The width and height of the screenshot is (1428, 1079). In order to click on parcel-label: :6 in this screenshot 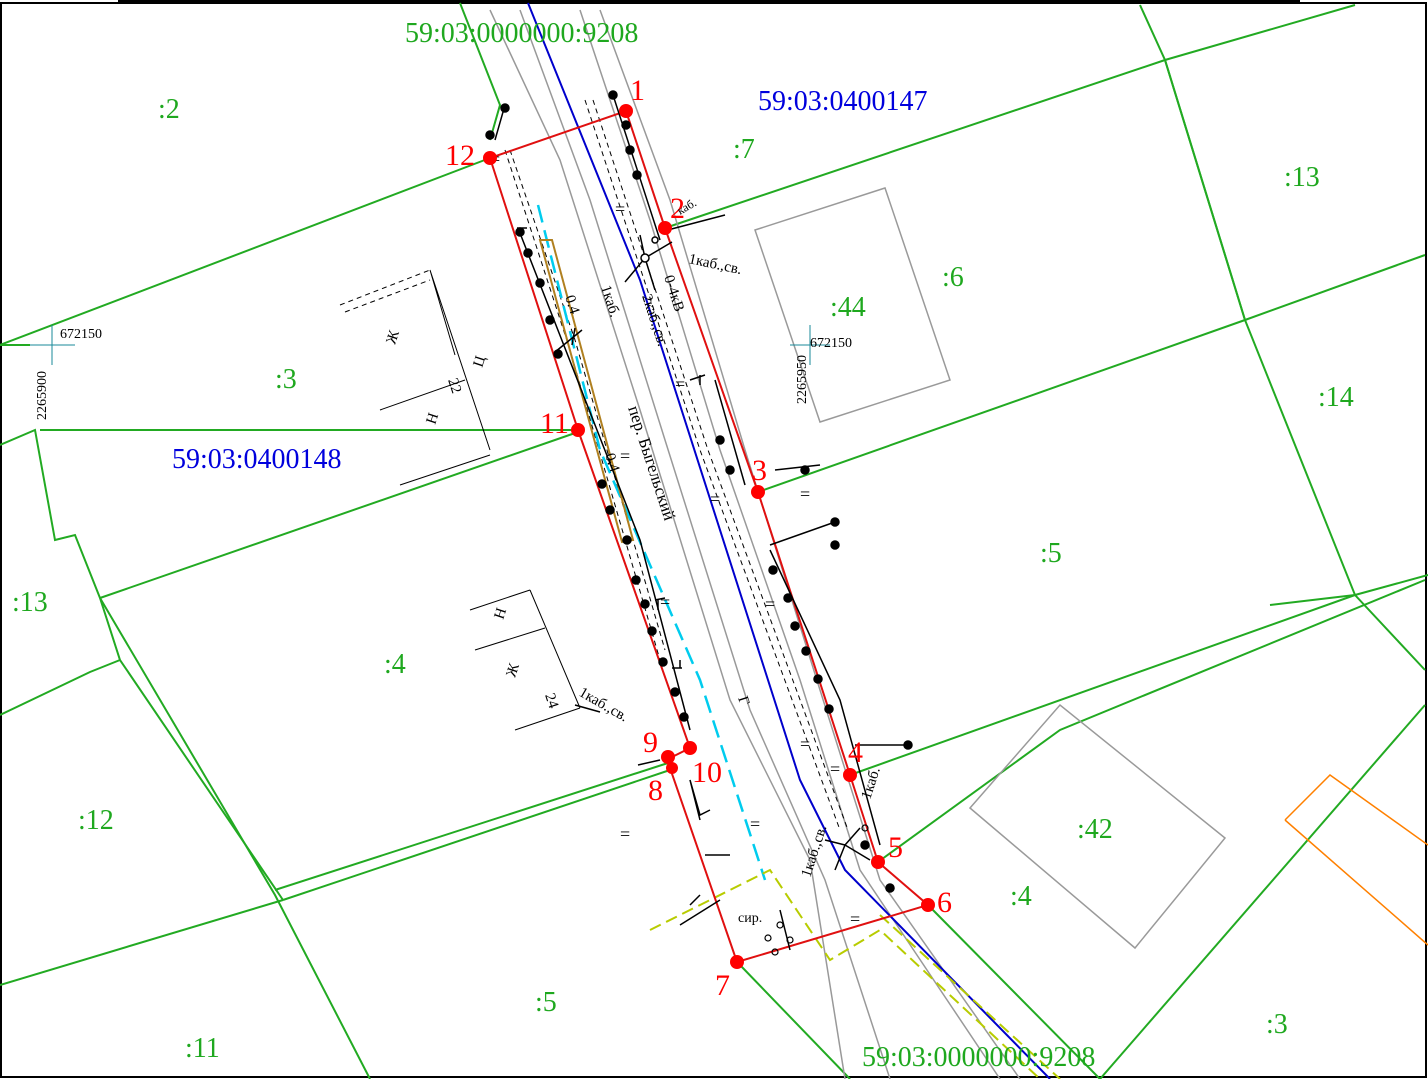, I will do `click(953, 277)`.